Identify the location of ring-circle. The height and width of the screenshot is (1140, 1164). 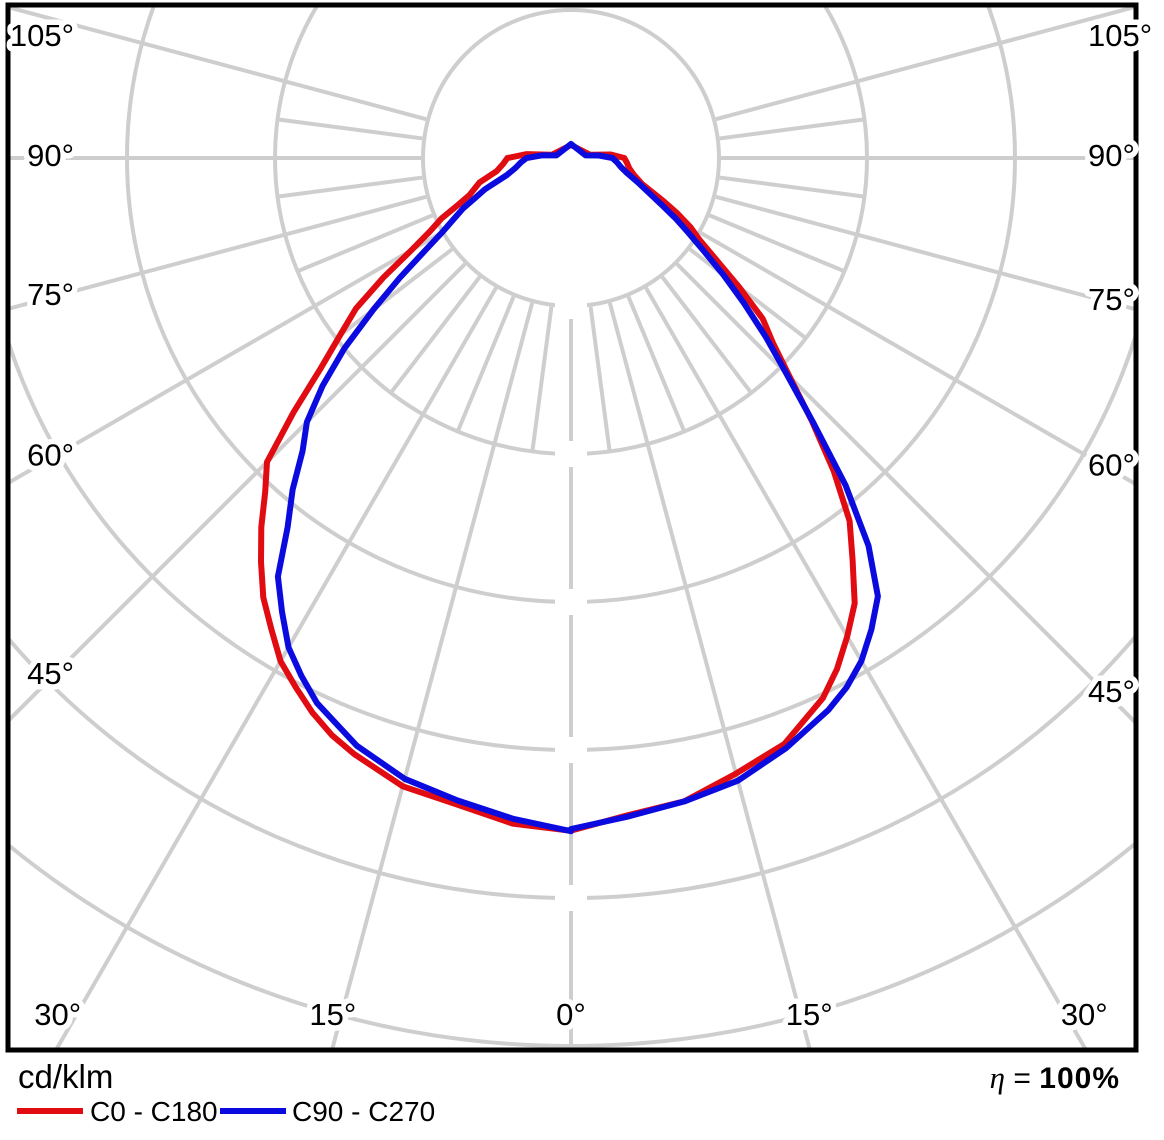
(571, 158).